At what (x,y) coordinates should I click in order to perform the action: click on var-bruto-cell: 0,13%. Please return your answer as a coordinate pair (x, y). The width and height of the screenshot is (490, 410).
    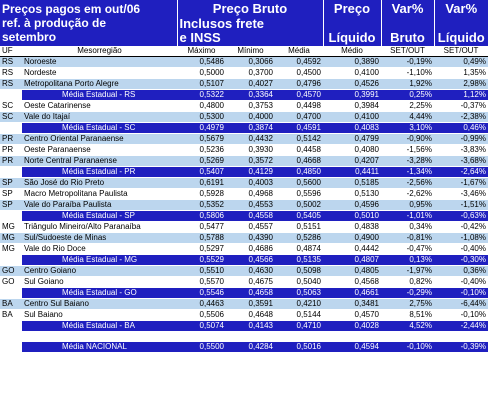
    Looking at the image, I should click on (407, 260).